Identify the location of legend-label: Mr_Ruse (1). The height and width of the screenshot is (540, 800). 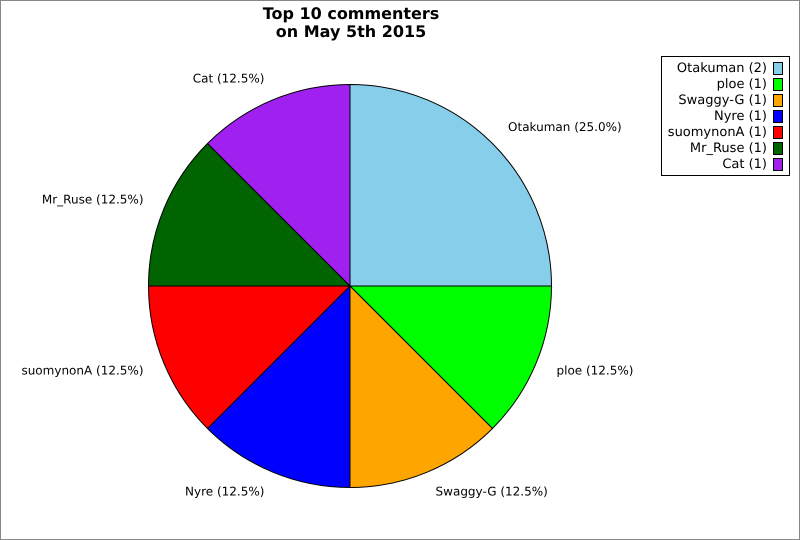
(728, 148).